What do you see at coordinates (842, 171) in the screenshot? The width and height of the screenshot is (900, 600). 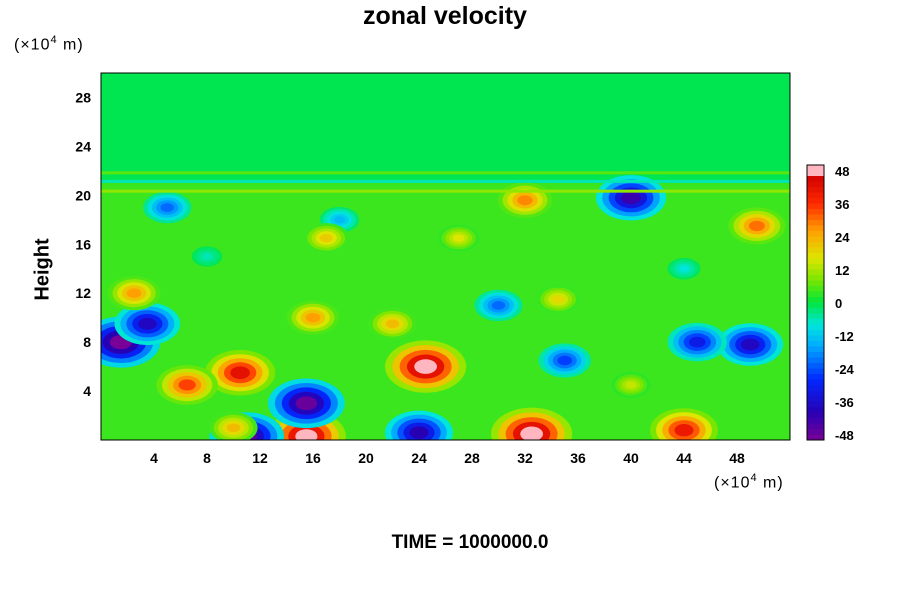 I see `colorbar-label-48: 48` at bounding box center [842, 171].